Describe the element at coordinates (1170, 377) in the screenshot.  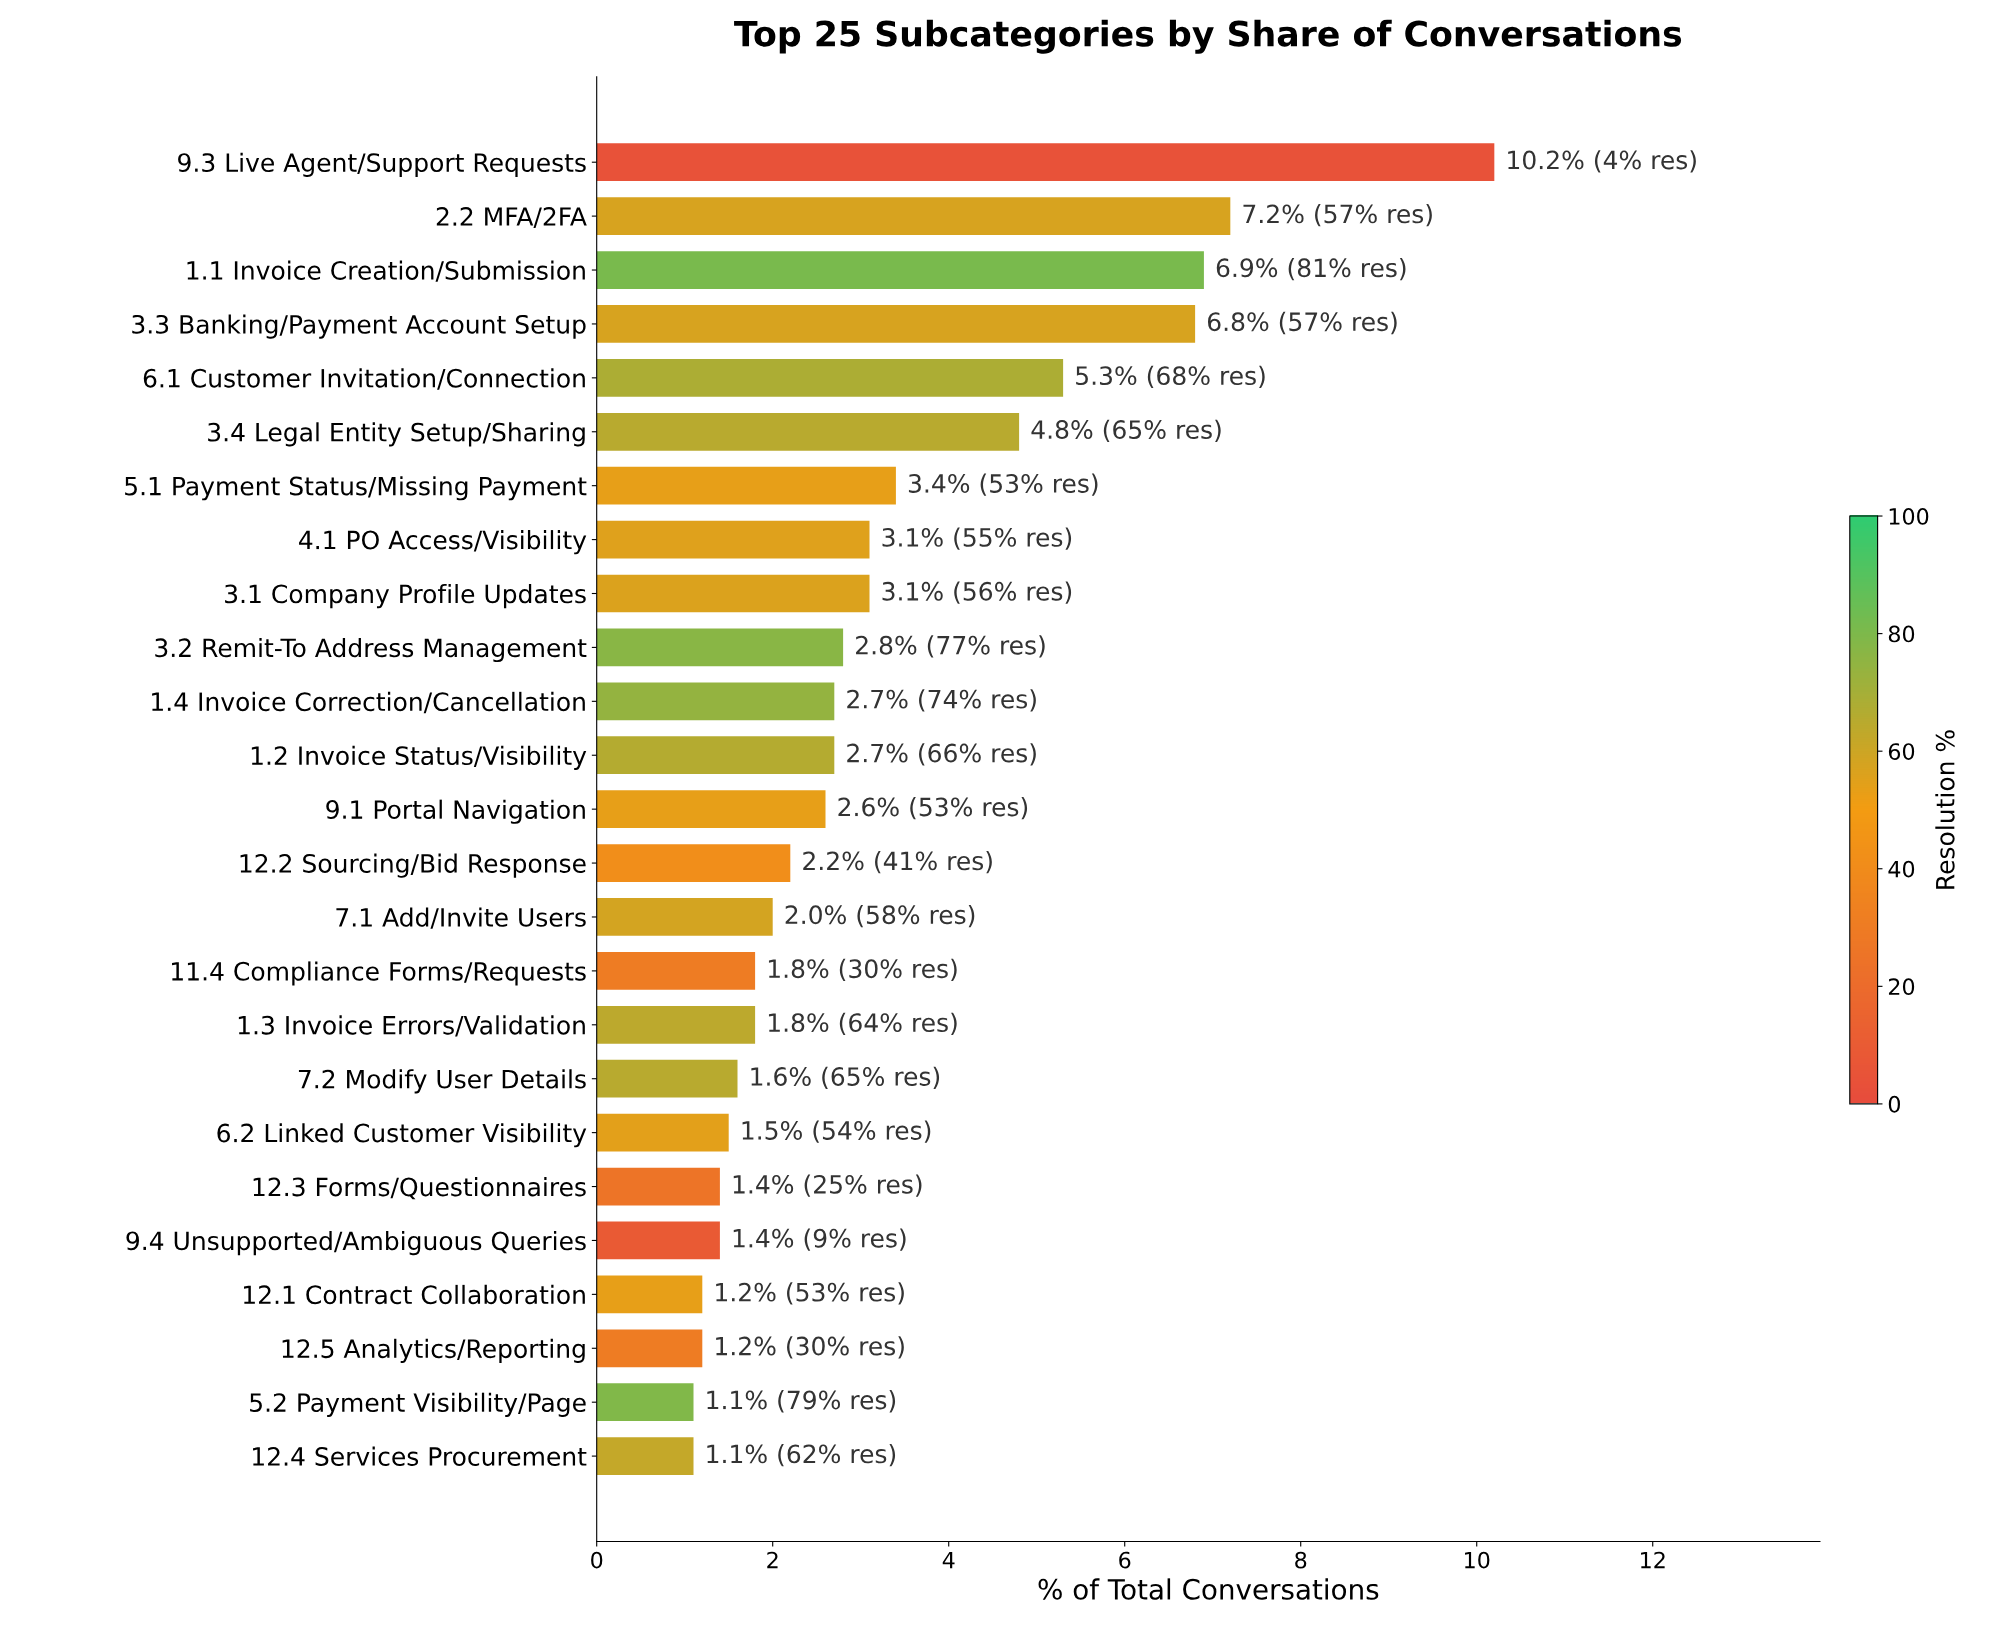
I see `data-label: 5.3% (68% res)` at that location.